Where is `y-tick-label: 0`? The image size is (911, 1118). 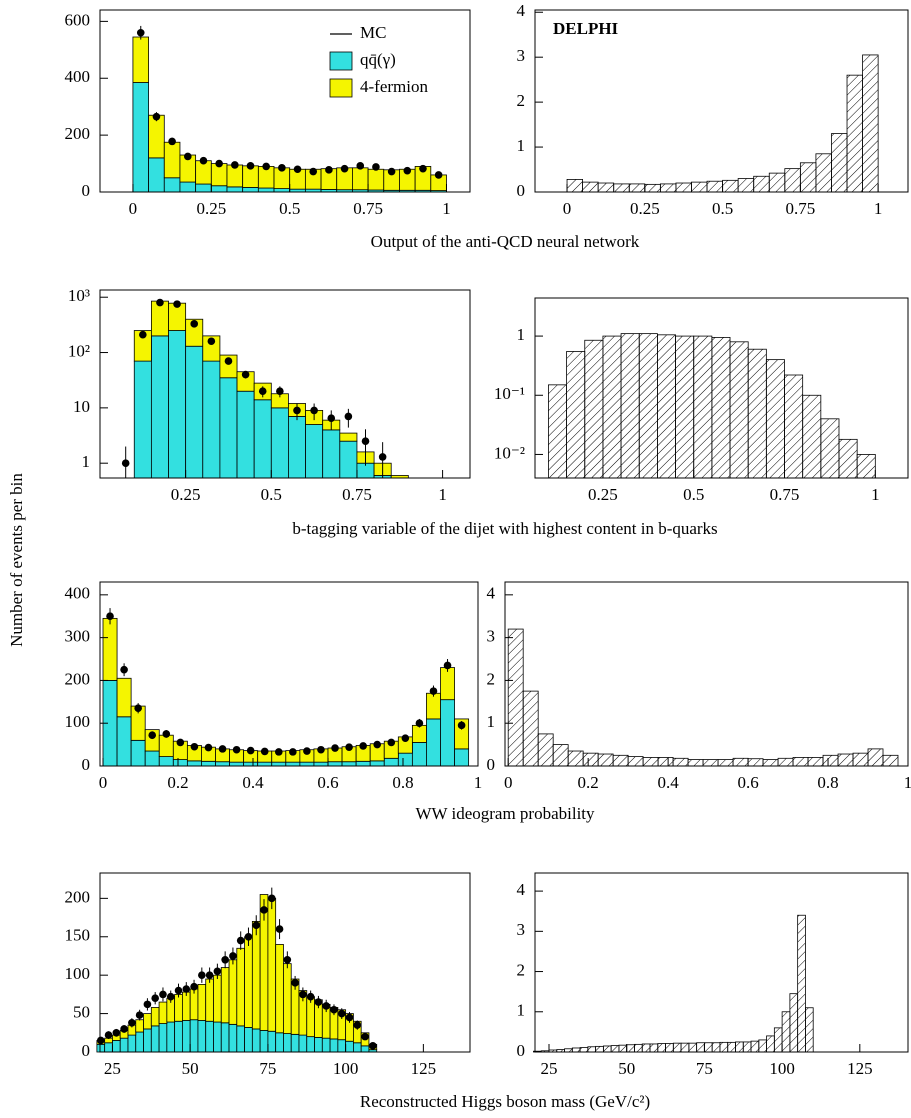 y-tick-label: 0 is located at coordinates (86, 1050).